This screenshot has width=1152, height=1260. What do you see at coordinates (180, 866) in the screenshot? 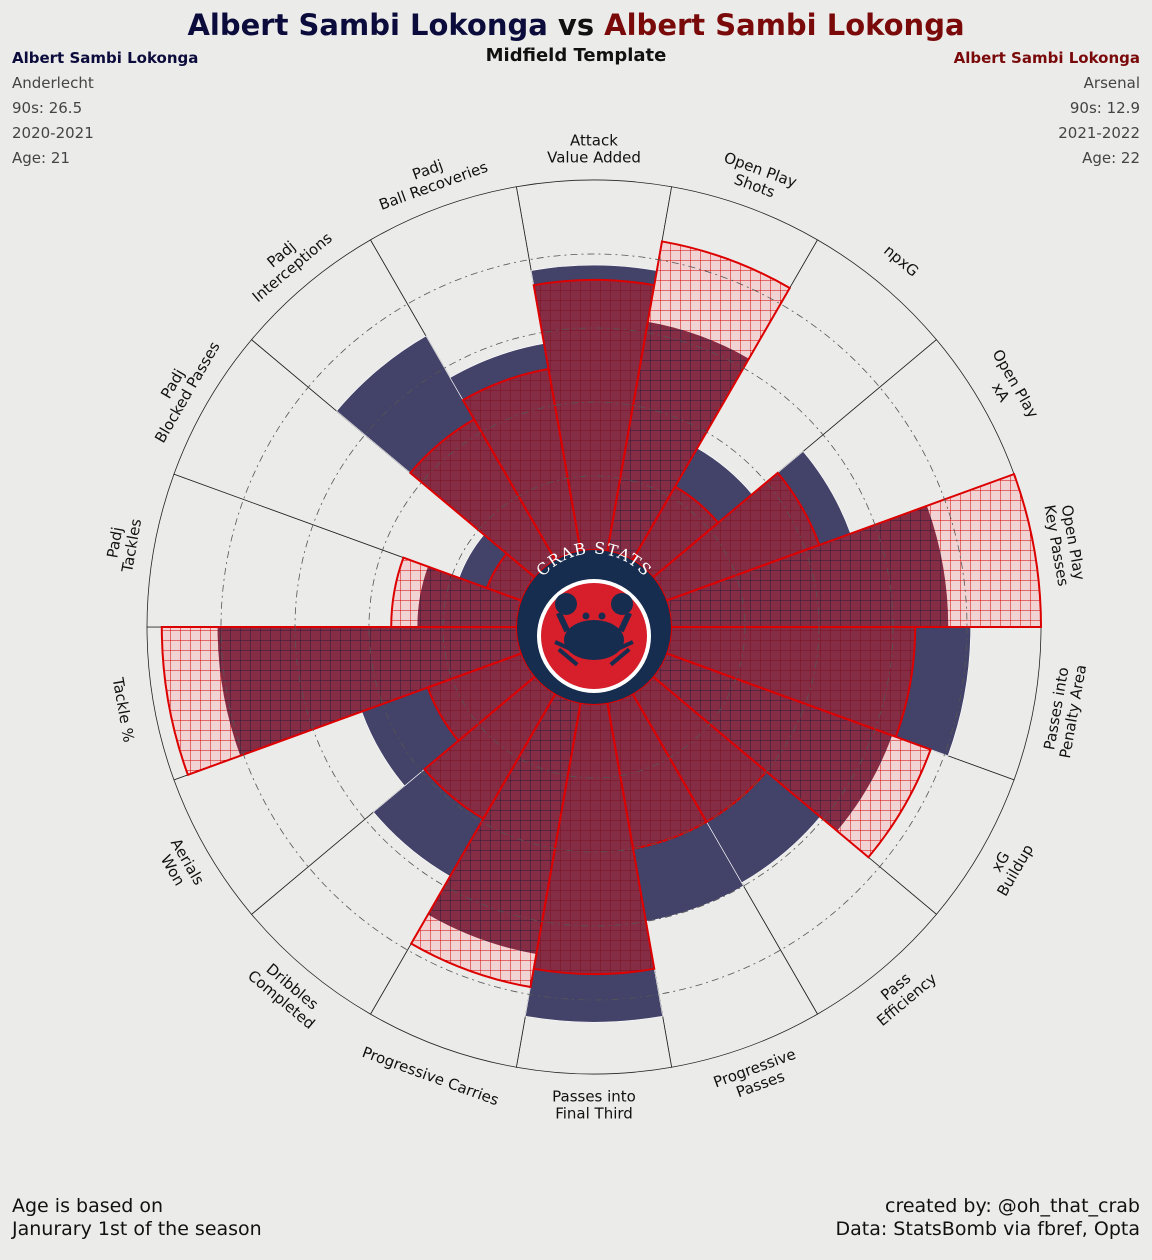
I see `category-label: AerialsWon` at bounding box center [180, 866].